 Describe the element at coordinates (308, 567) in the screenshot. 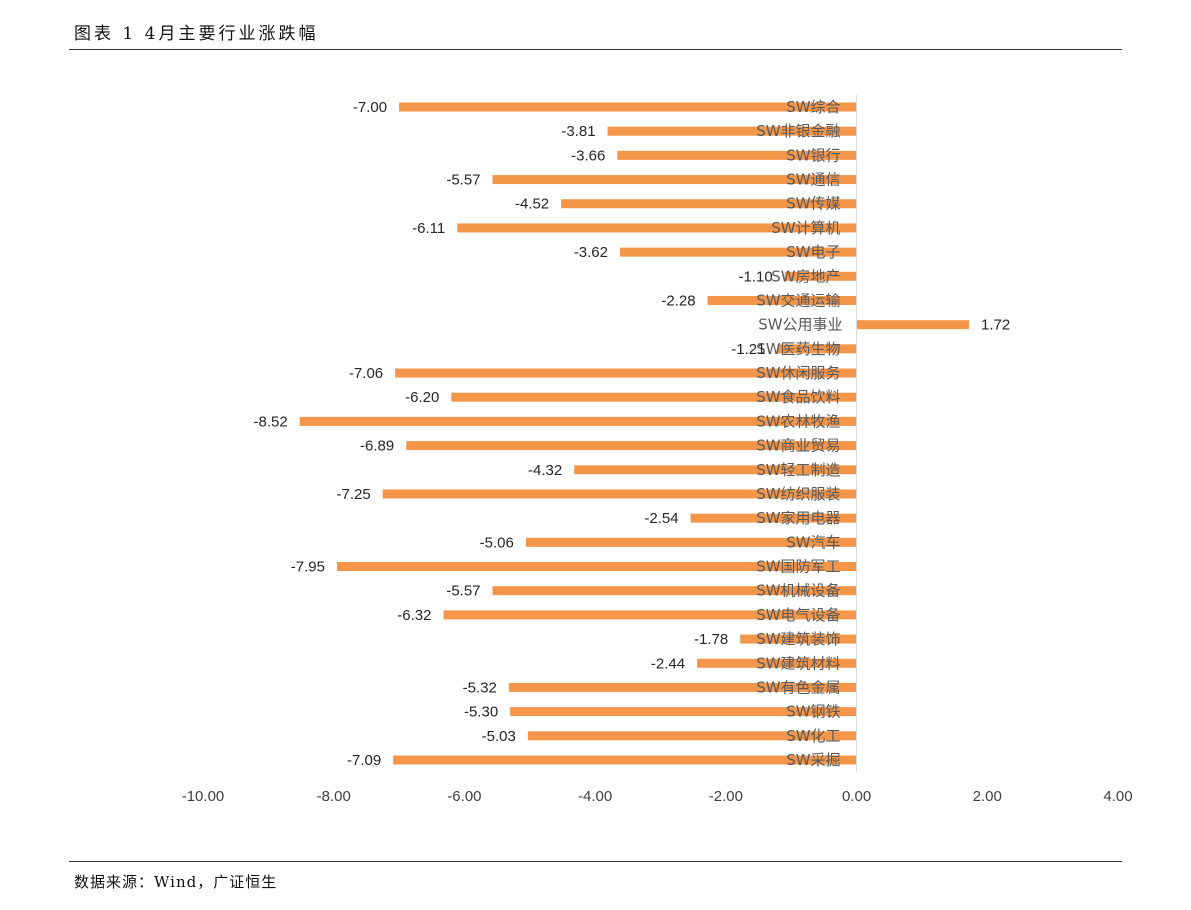

I see `value-label: -7.95` at that location.